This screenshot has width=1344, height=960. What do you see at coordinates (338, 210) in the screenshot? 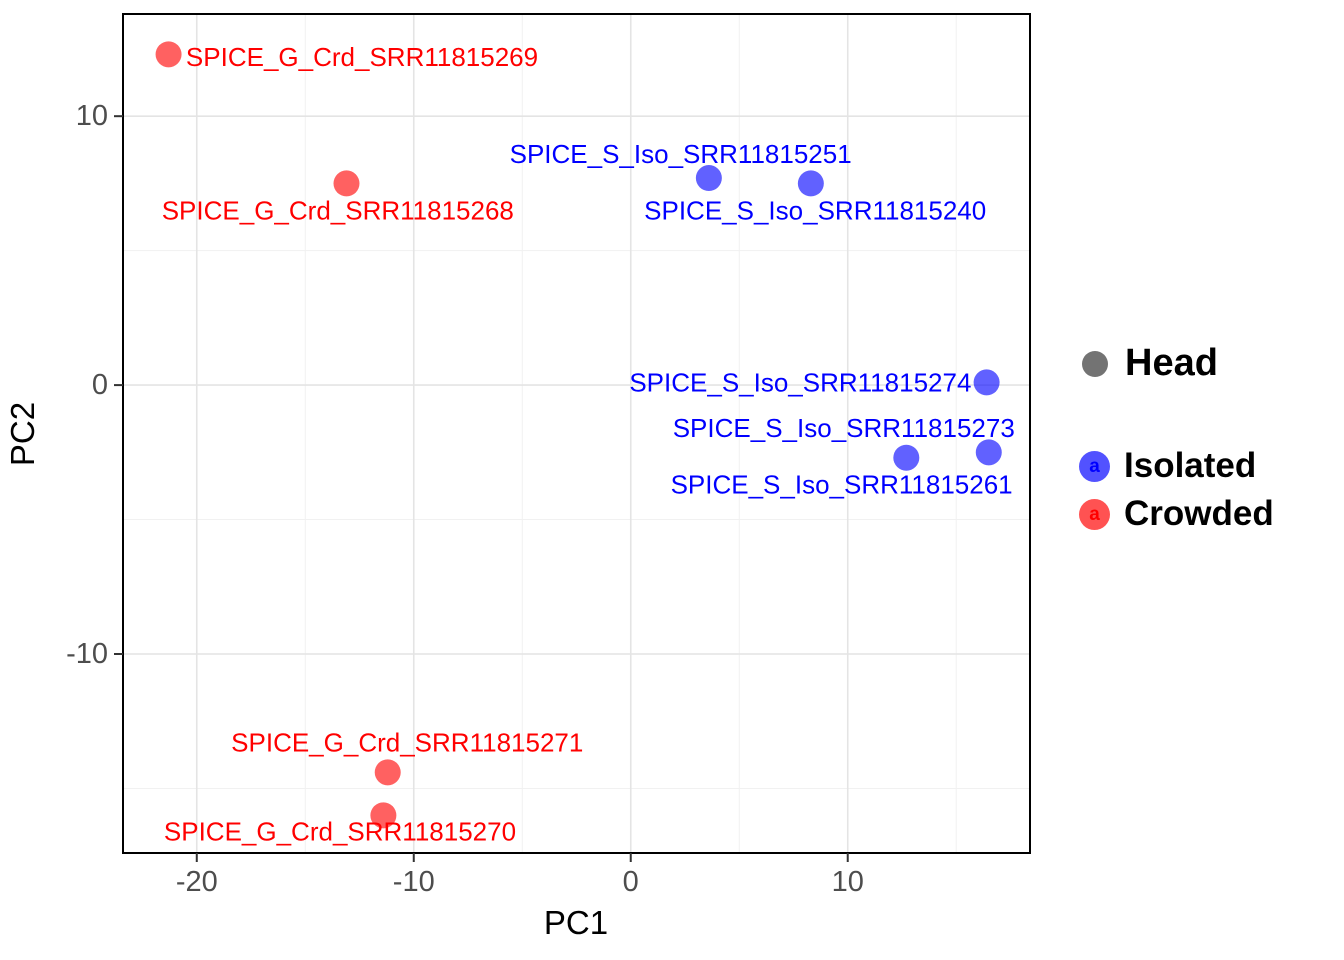
I see `point-label-crowded: SPICE_G_Crd_SRR11815268` at bounding box center [338, 210].